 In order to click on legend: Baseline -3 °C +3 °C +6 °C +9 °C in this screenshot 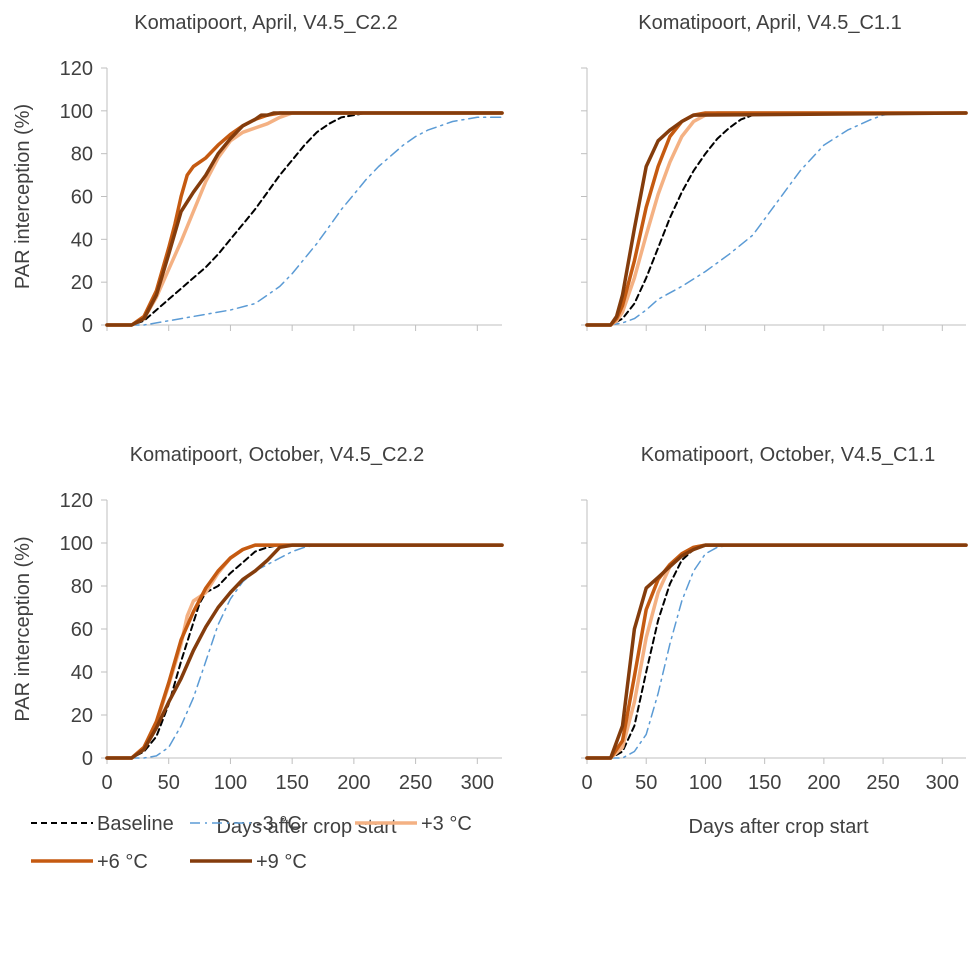, I will do `click(251, 843)`.